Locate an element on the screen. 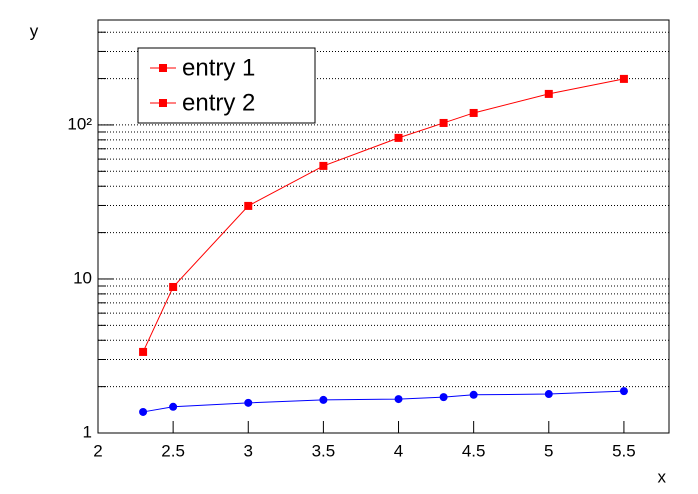 The image size is (698, 494). y-tick-label: 10² is located at coordinates (79, 123).